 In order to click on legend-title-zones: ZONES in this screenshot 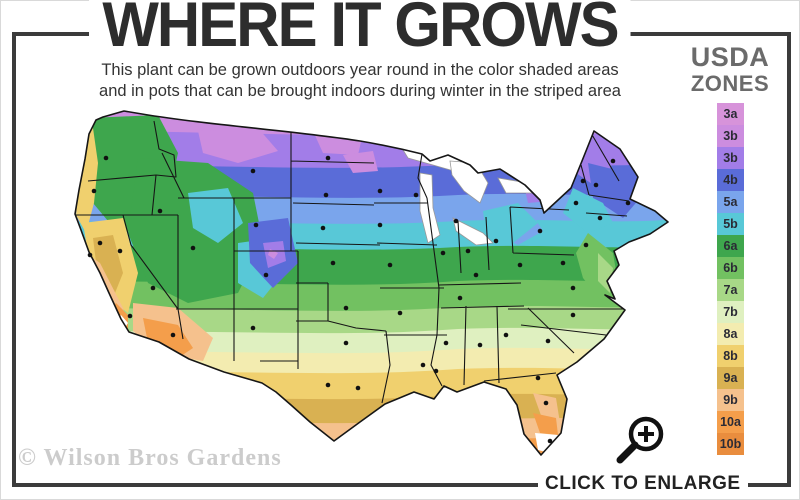, I will do `click(730, 83)`.